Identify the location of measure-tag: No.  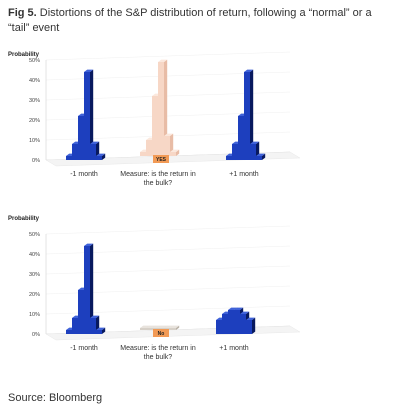
(161, 334).